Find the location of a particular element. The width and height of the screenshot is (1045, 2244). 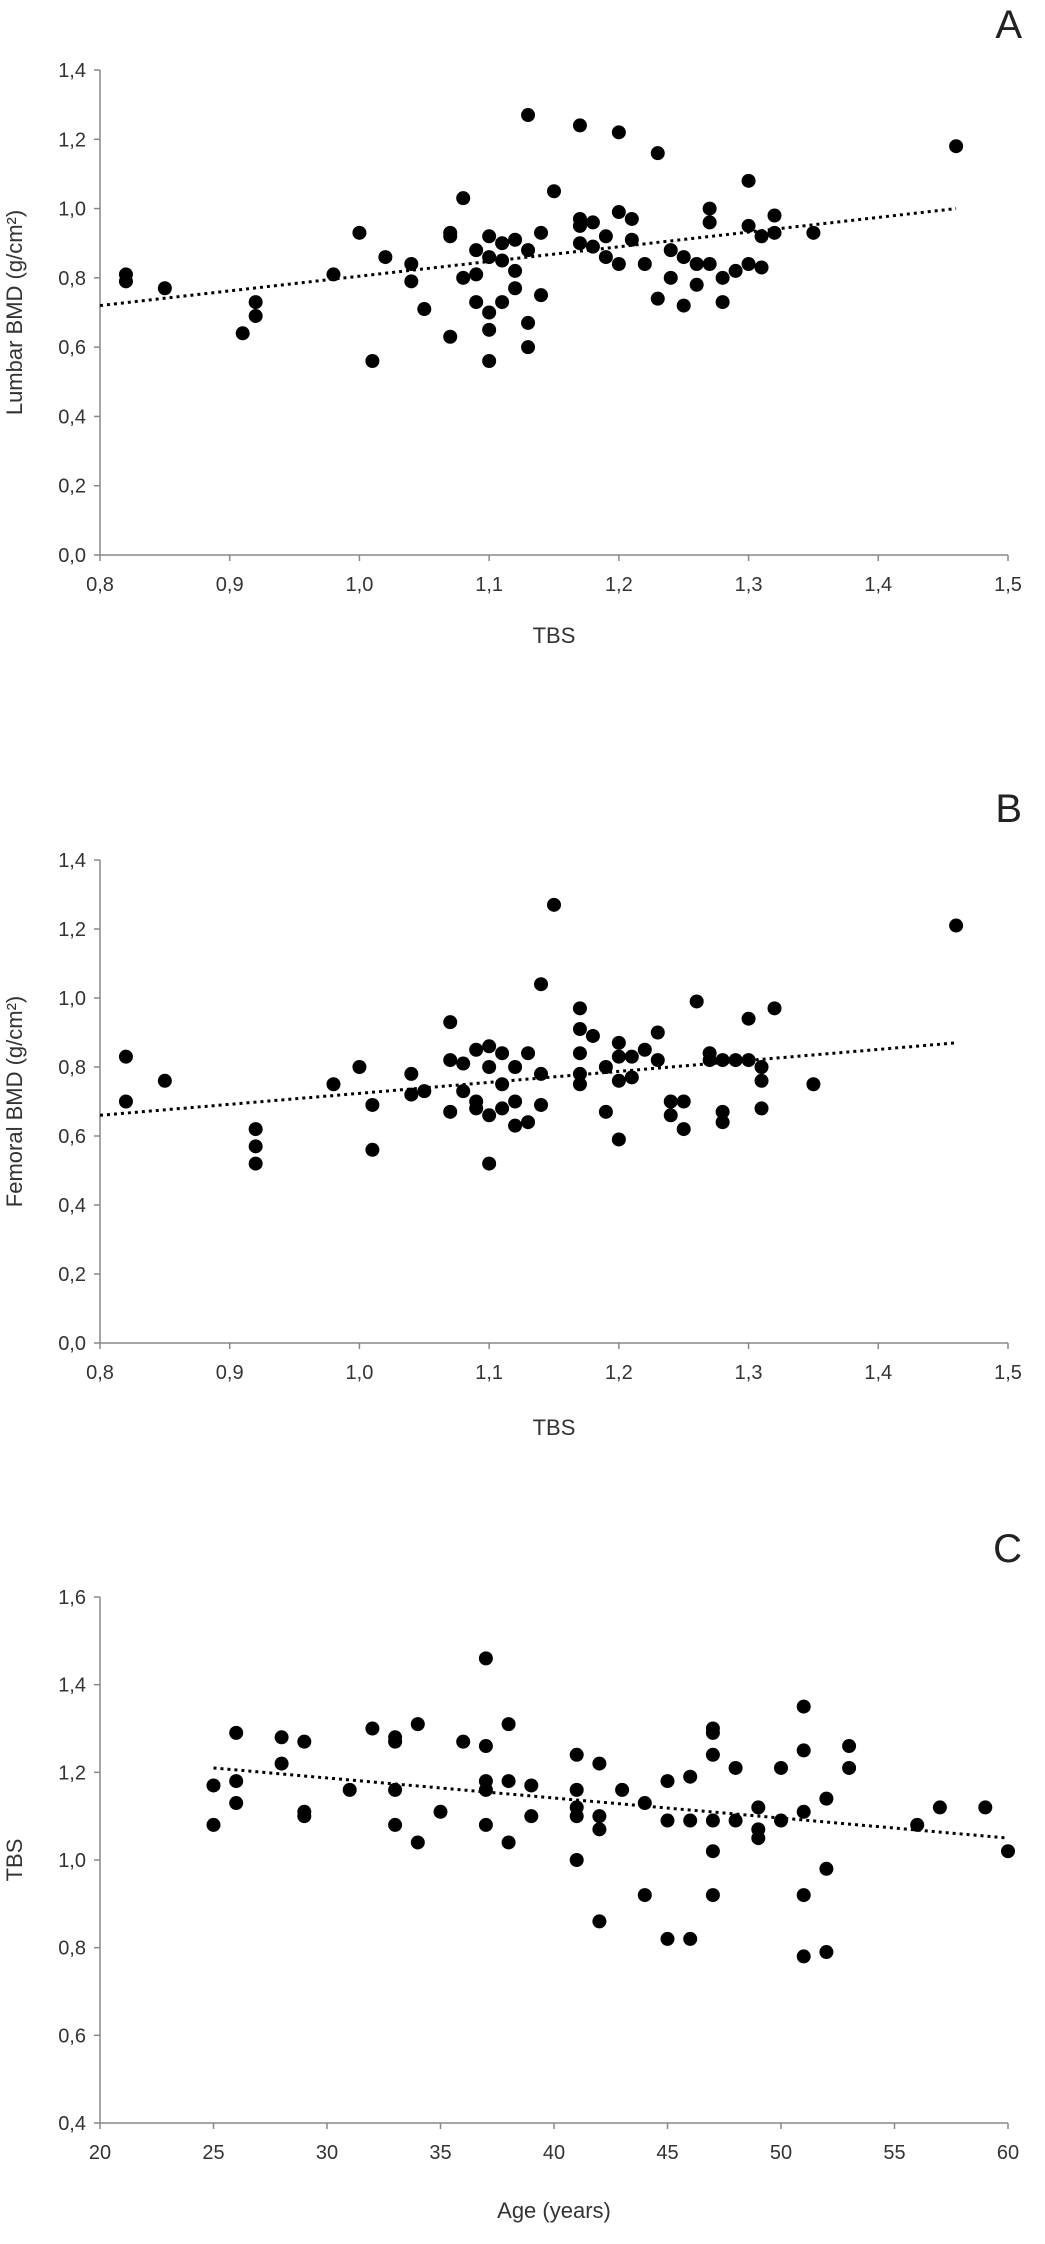

x-tick-label: 1,4 is located at coordinates (878, 1373).